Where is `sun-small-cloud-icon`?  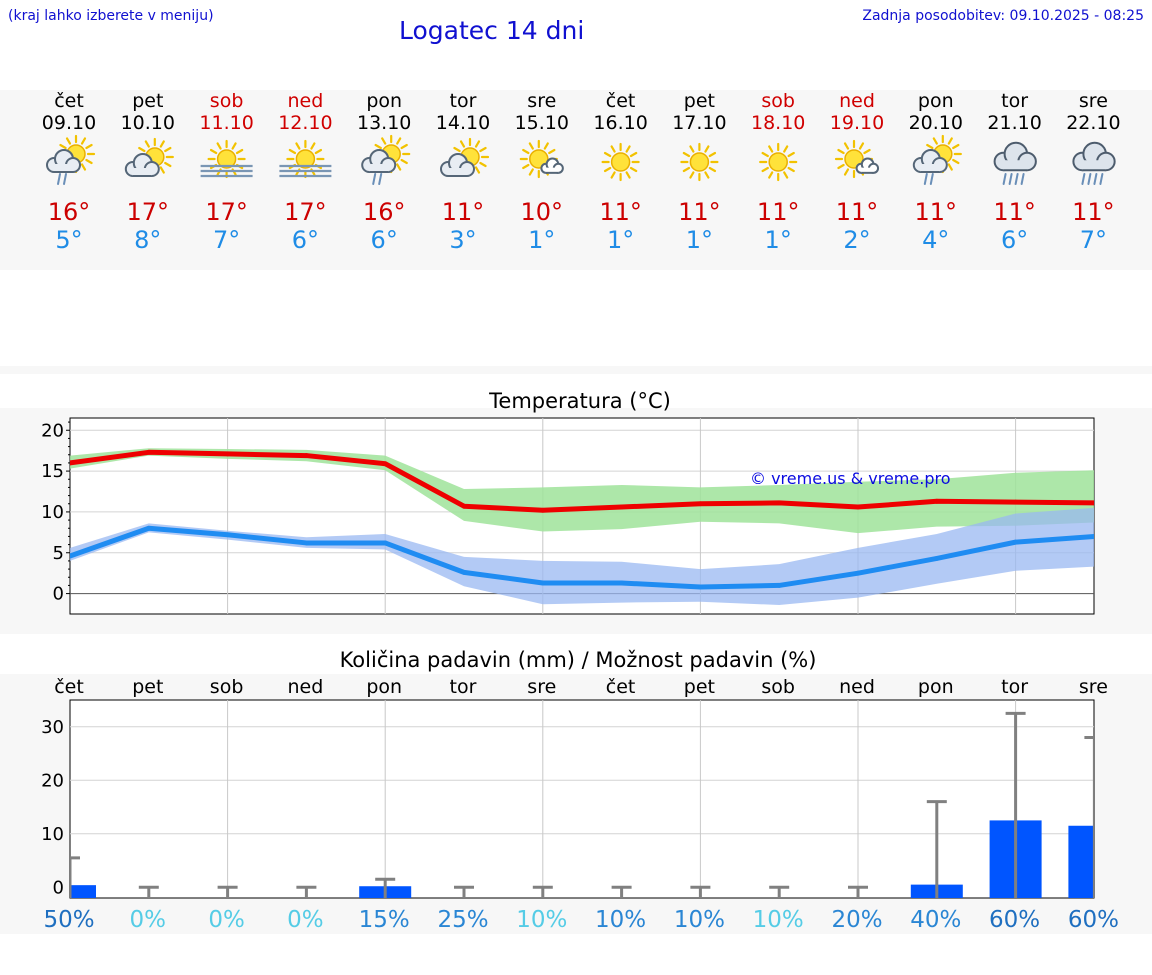
sun-small-cloud-icon is located at coordinates (541, 159).